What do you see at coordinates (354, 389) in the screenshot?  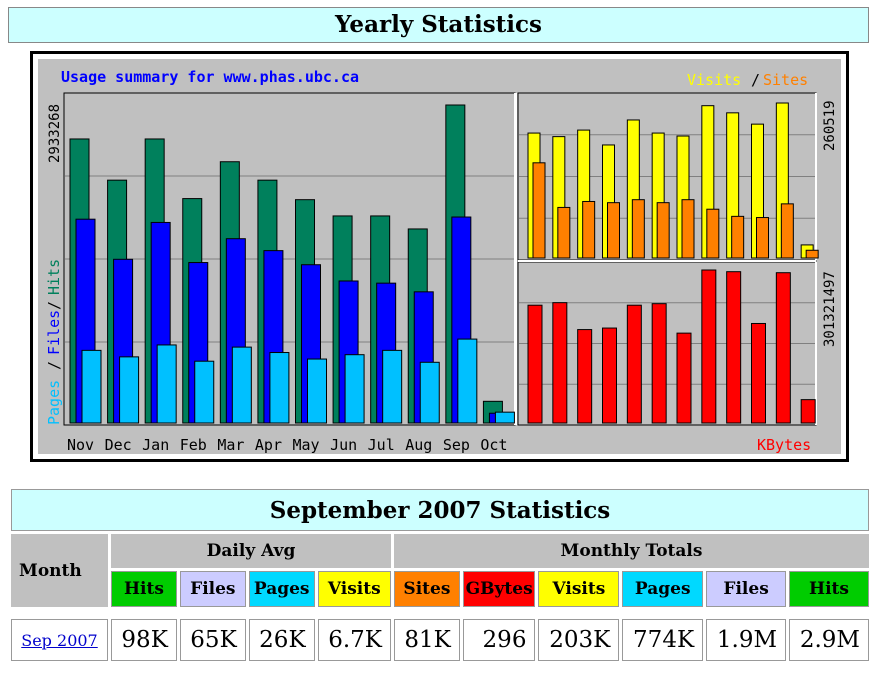 I see `bar-pages-jun` at bounding box center [354, 389].